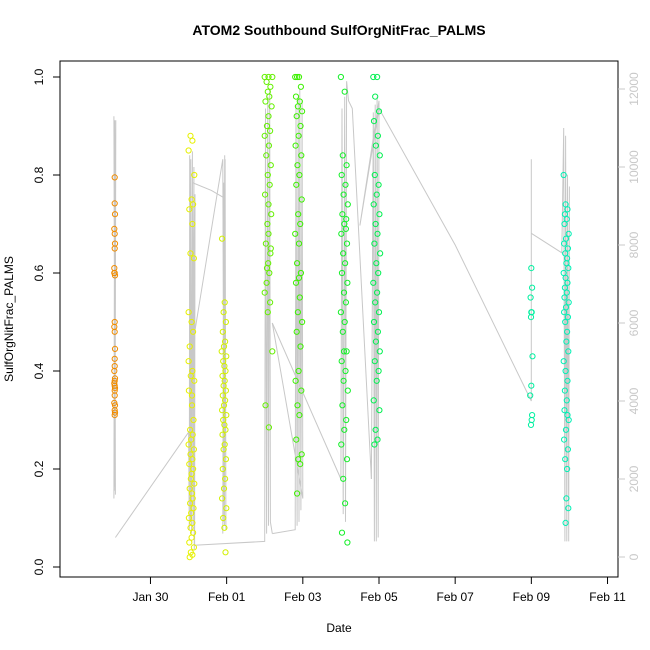 The width and height of the screenshot is (650, 650). What do you see at coordinates (607, 597) in the screenshot?
I see `x-tick-label: Feb 11` at bounding box center [607, 597].